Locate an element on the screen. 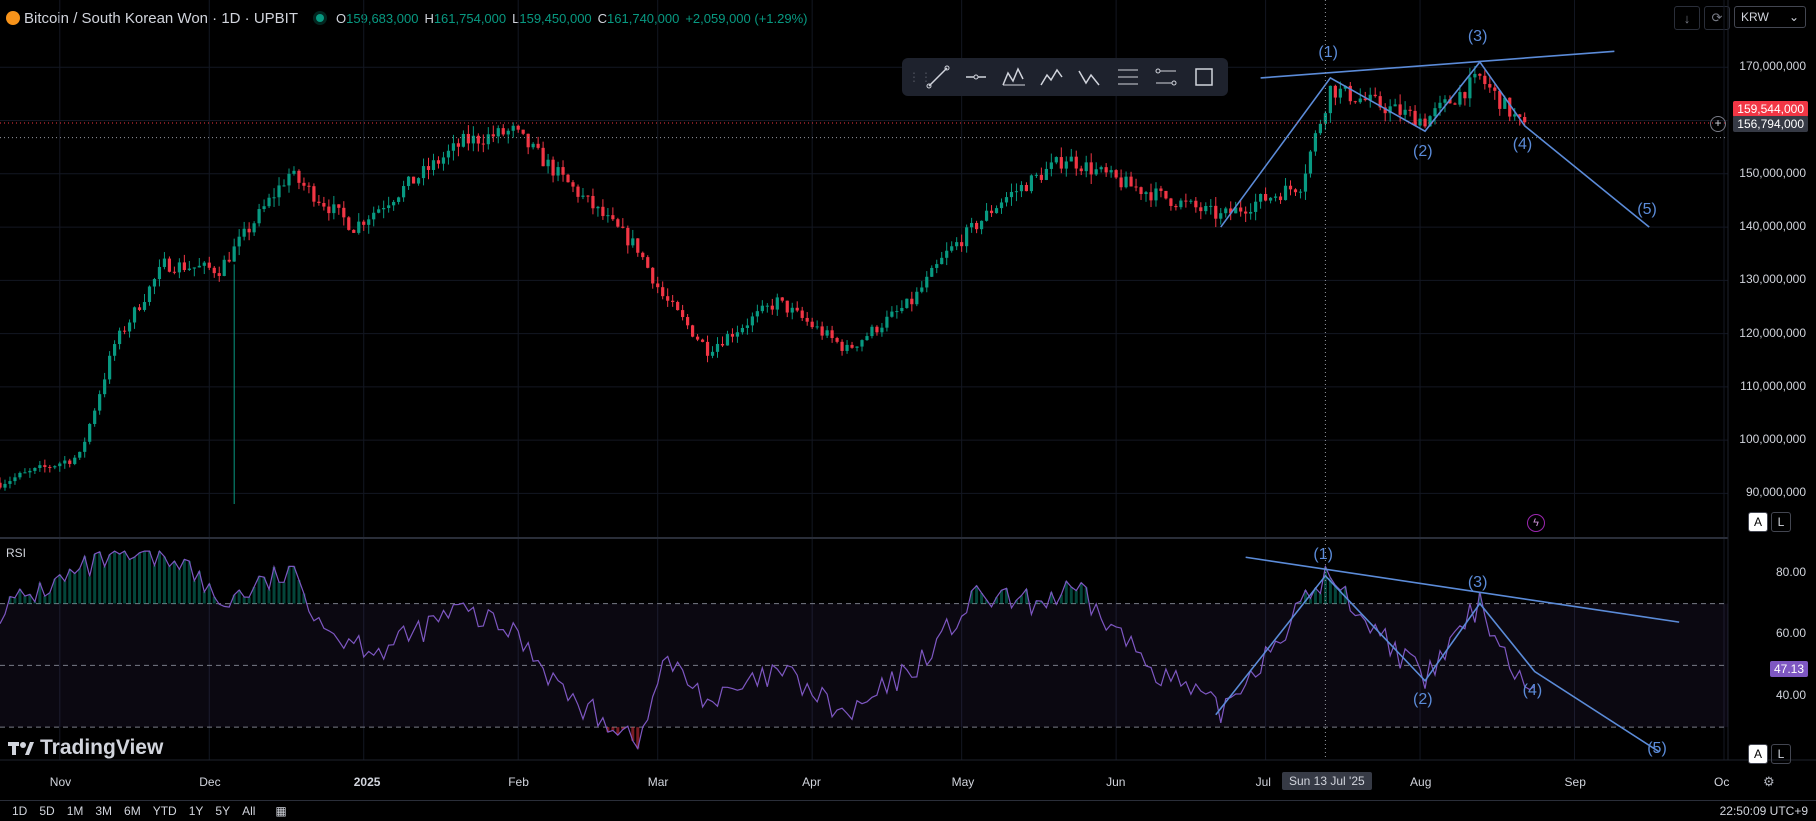  ohlc-high: H161,754,000 is located at coordinates (465, 18).